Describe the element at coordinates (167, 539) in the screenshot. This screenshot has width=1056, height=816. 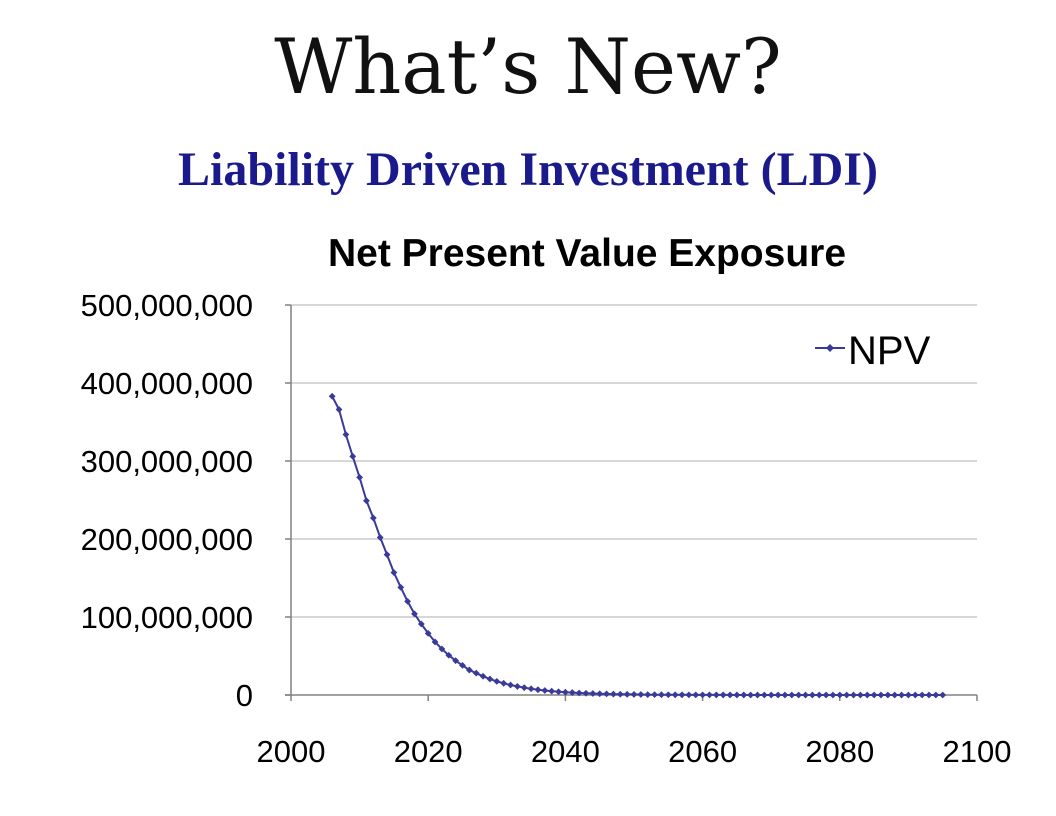
I see `y-tick-label: 200,000,000` at that location.